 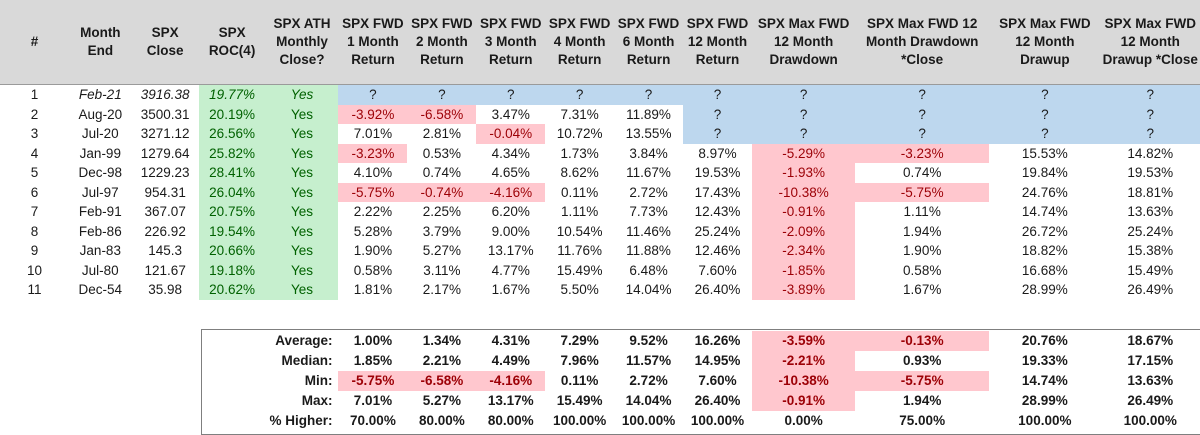 I want to click on table-cell: 3.47%, so click(x=510, y=114).